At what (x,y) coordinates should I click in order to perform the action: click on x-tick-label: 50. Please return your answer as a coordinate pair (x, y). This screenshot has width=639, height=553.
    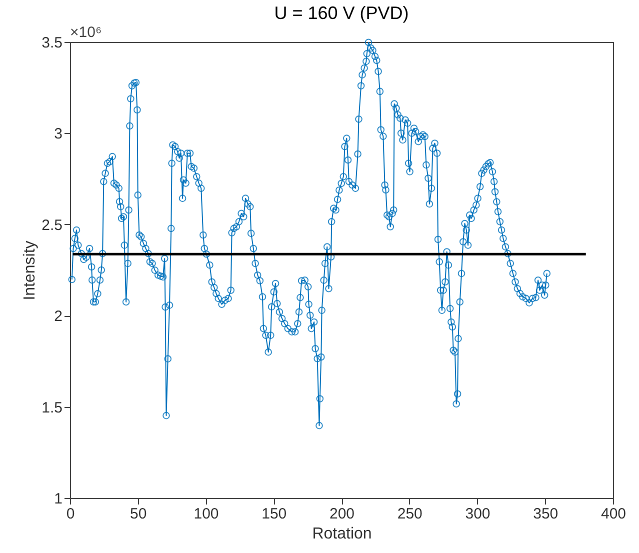
    Looking at the image, I should click on (138, 514).